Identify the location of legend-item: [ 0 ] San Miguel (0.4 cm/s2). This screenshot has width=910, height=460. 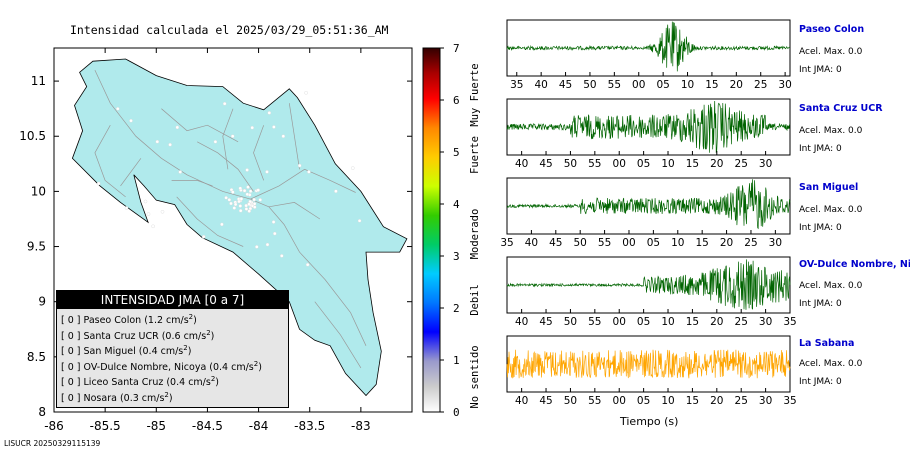
(126, 351).